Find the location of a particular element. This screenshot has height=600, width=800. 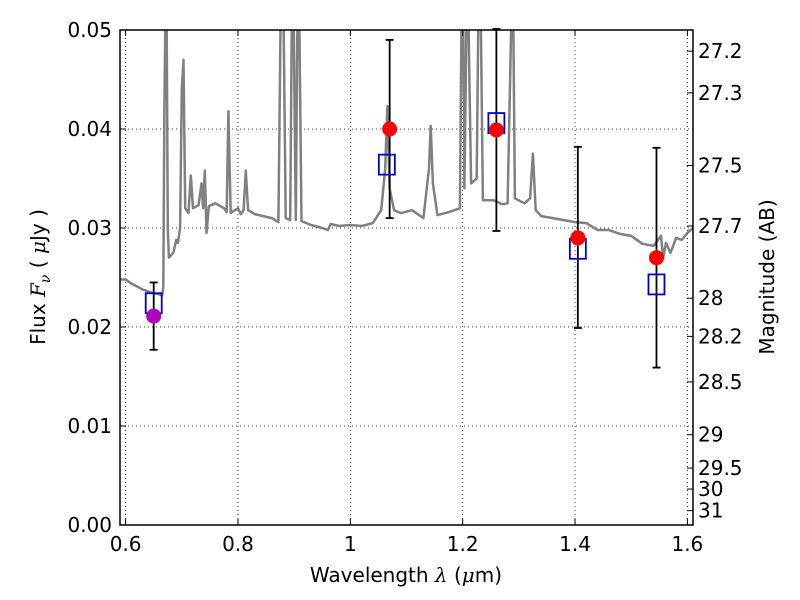

x-label-symbol: λ is located at coordinates (441, 575).